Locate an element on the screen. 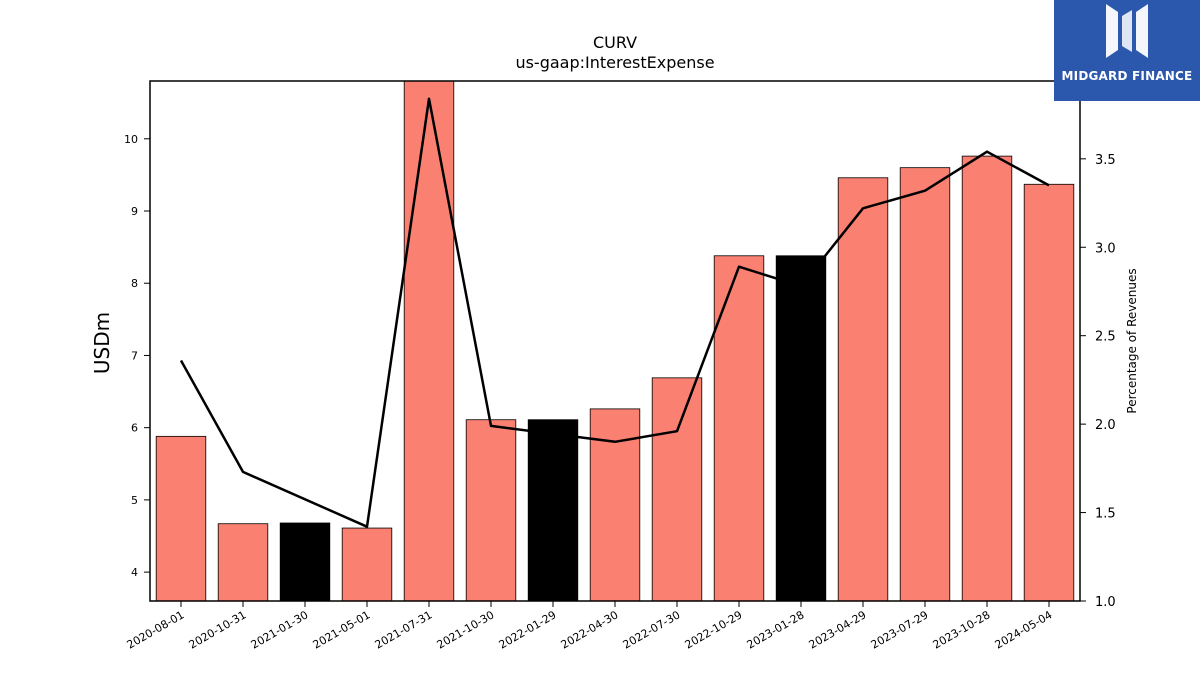  y-tick-label: 7 is located at coordinates (134, 355).